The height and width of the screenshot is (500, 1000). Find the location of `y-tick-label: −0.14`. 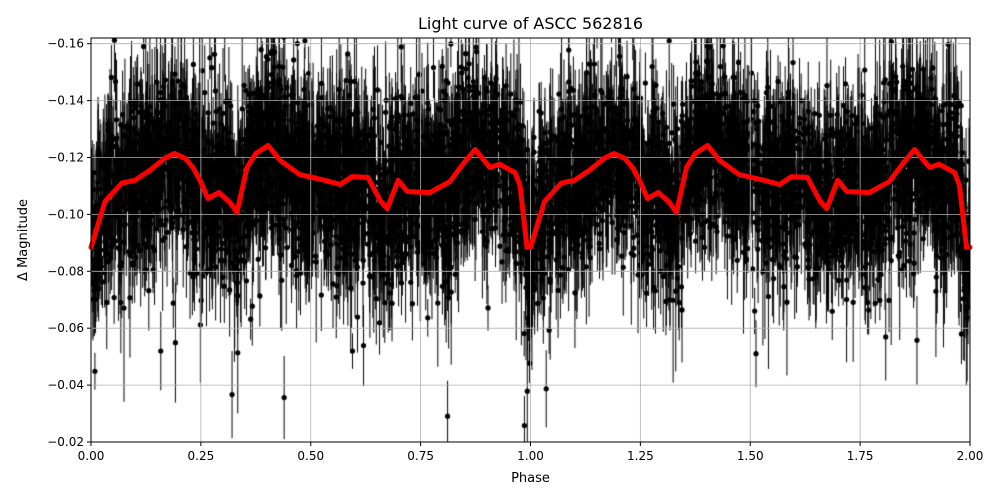

y-tick-label: −0.14 is located at coordinates (65, 101).